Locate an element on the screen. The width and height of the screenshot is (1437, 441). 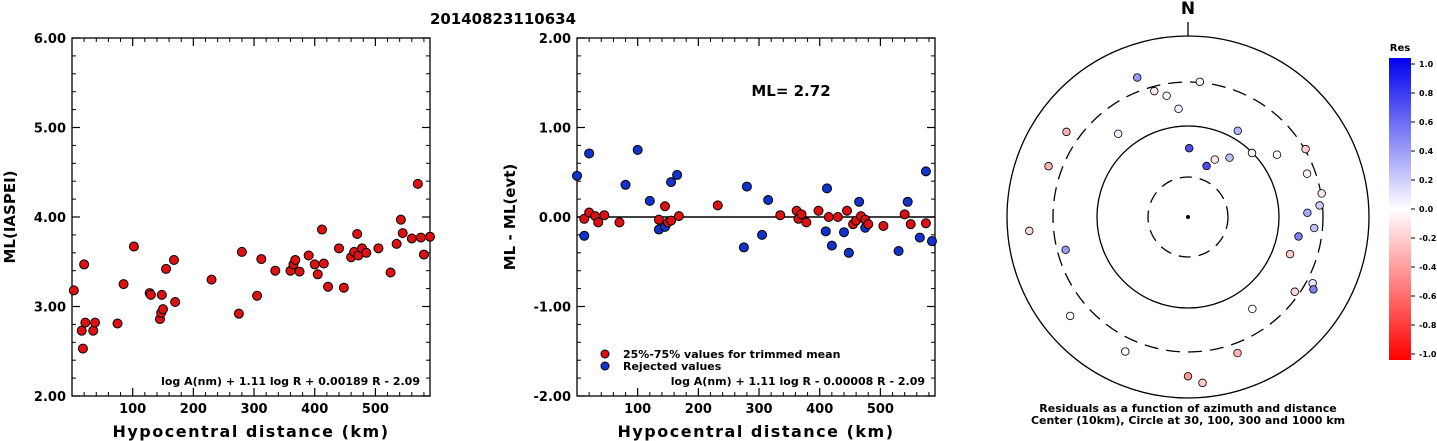
x-tick-label: 500 is located at coordinates (375, 409).